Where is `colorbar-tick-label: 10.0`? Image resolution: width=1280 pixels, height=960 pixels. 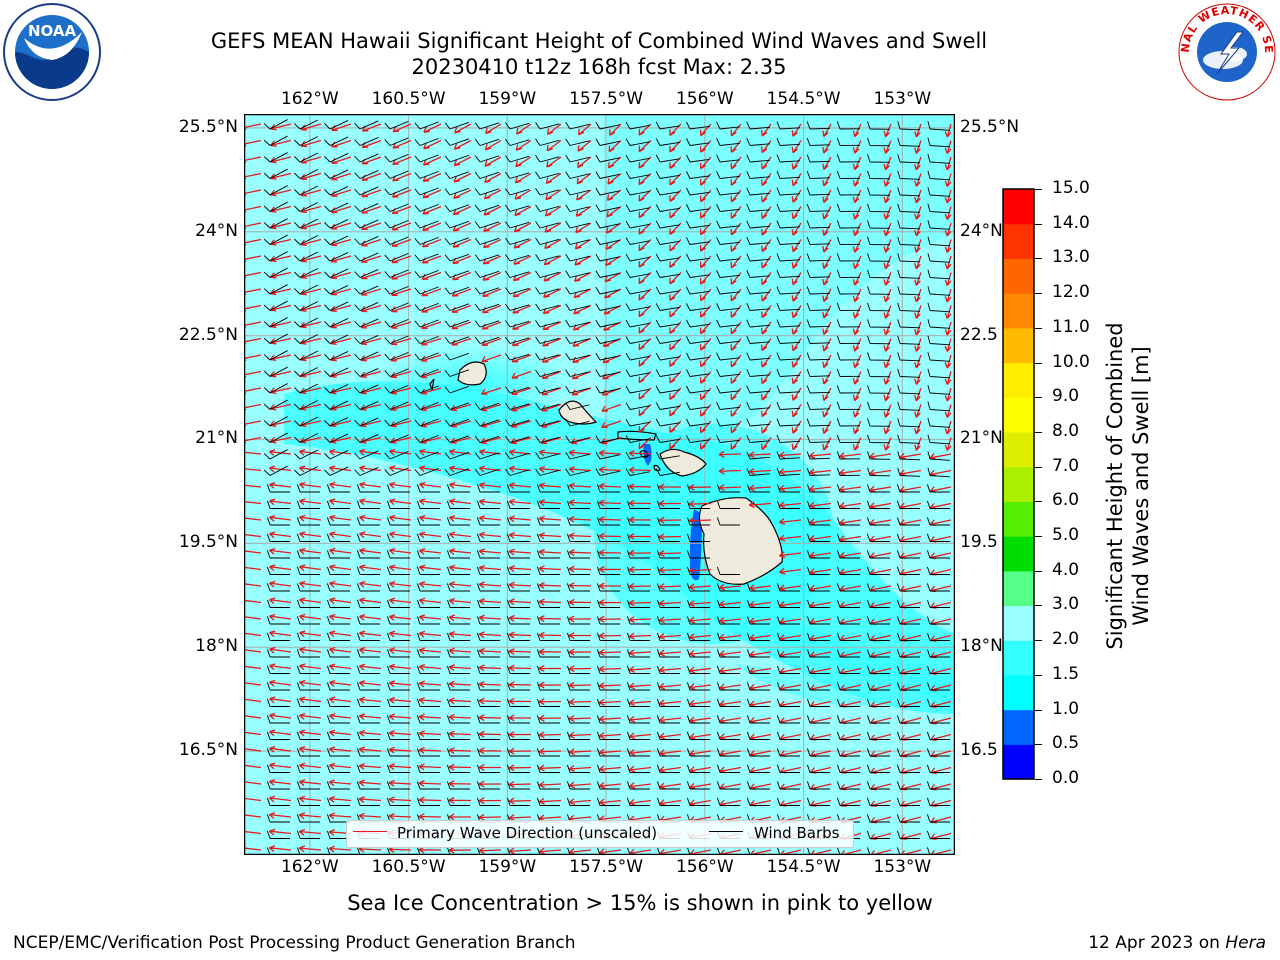 colorbar-tick-label: 10.0 is located at coordinates (1071, 361).